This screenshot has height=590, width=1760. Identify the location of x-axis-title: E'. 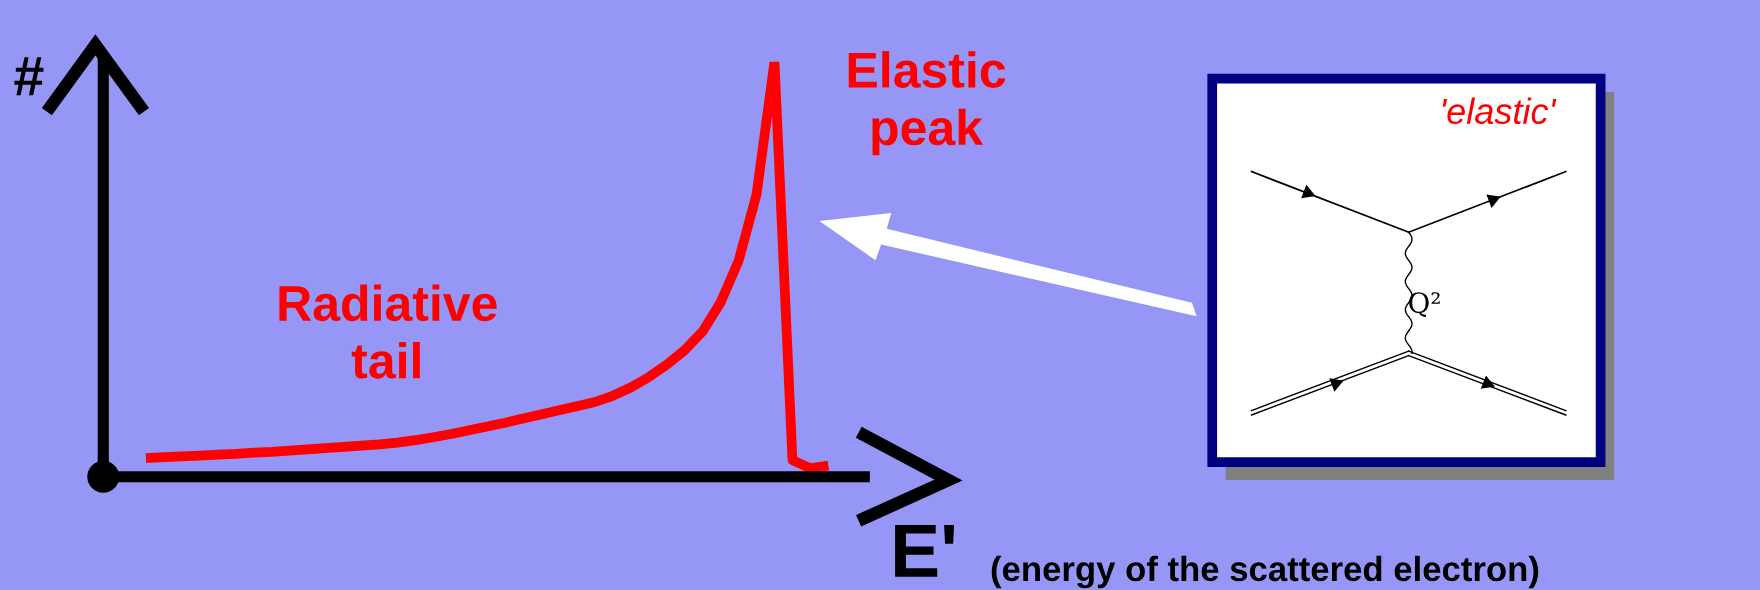
(925, 551).